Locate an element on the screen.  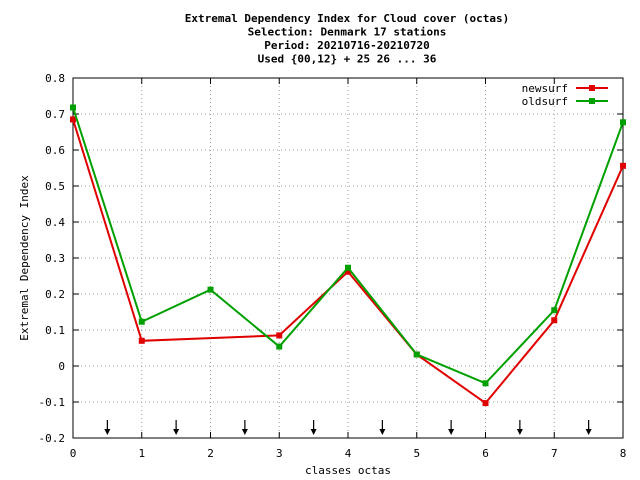
y-tick-label-9: 0.7 is located at coordinates (55, 114).